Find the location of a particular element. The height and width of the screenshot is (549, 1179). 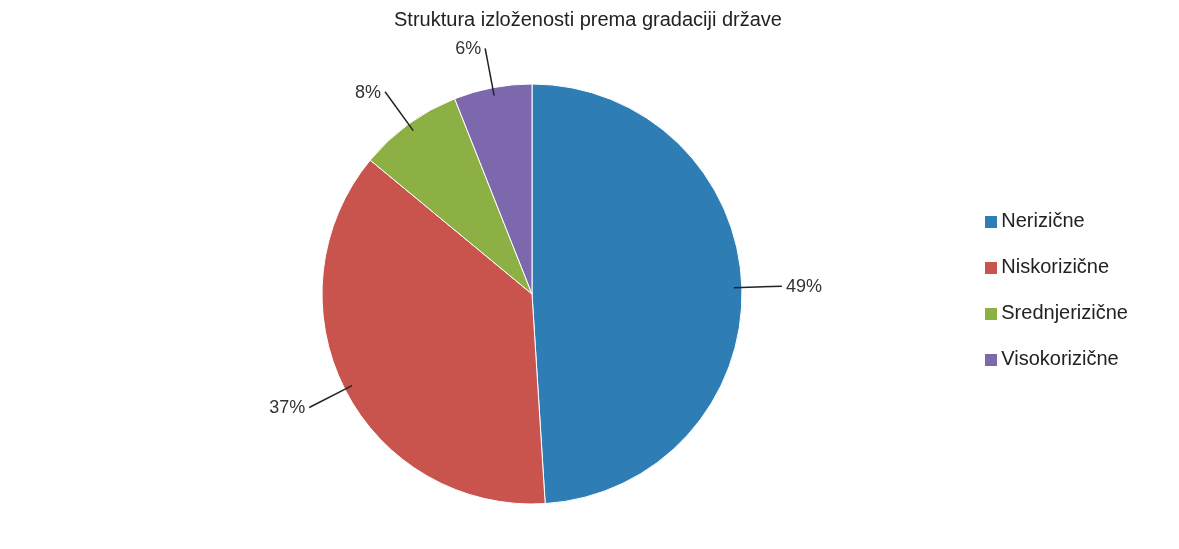

legend-label: Visokorizične is located at coordinates (1060, 358).